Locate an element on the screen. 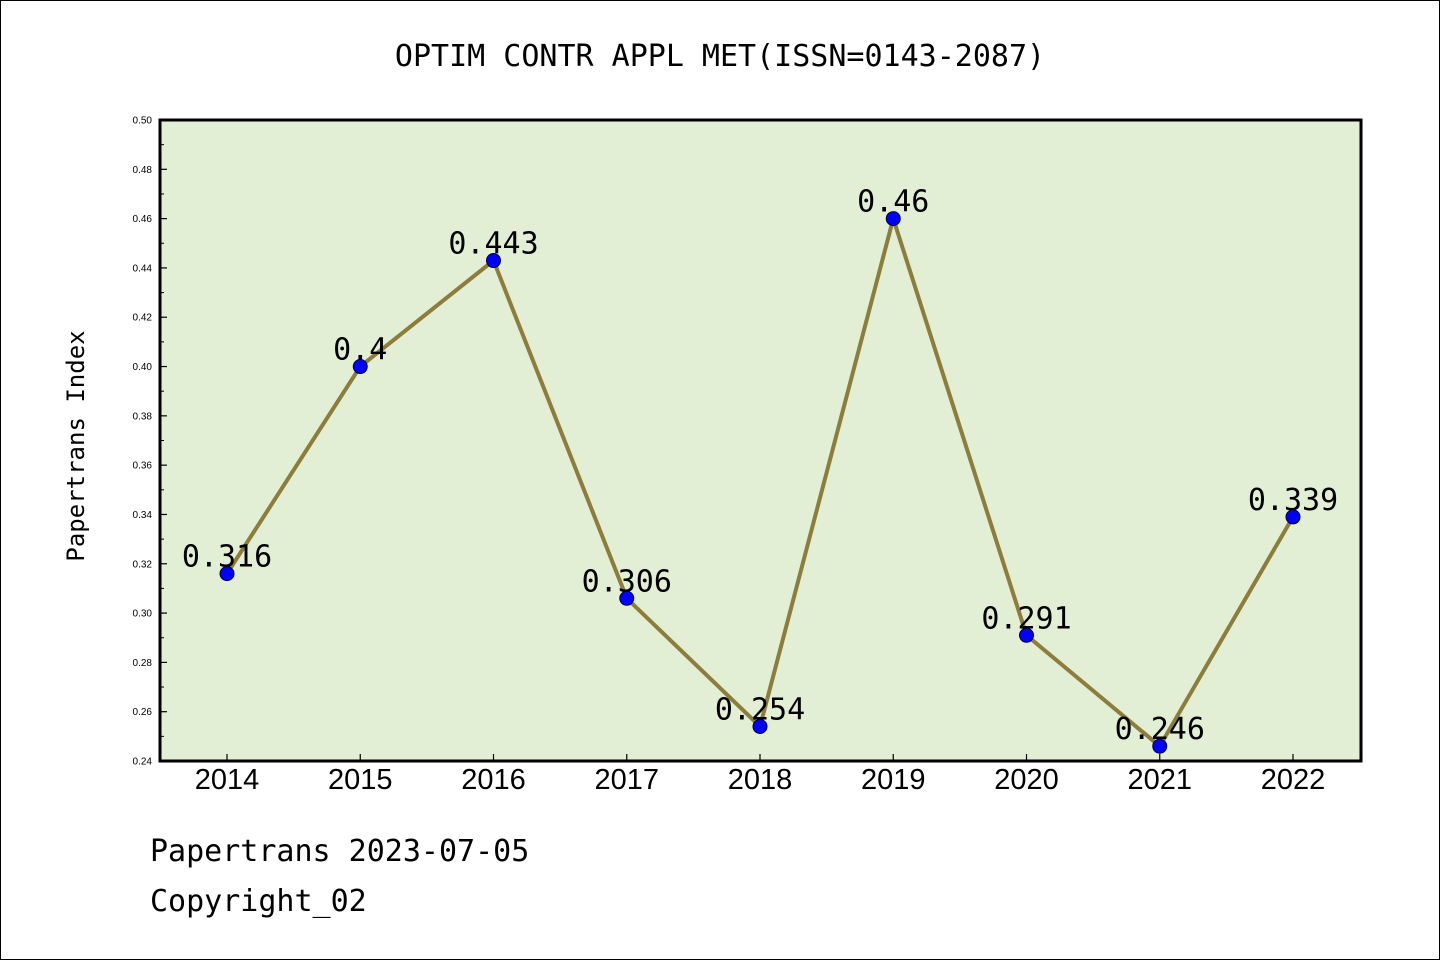  y-tick-label: 0.24 is located at coordinates (143, 762).